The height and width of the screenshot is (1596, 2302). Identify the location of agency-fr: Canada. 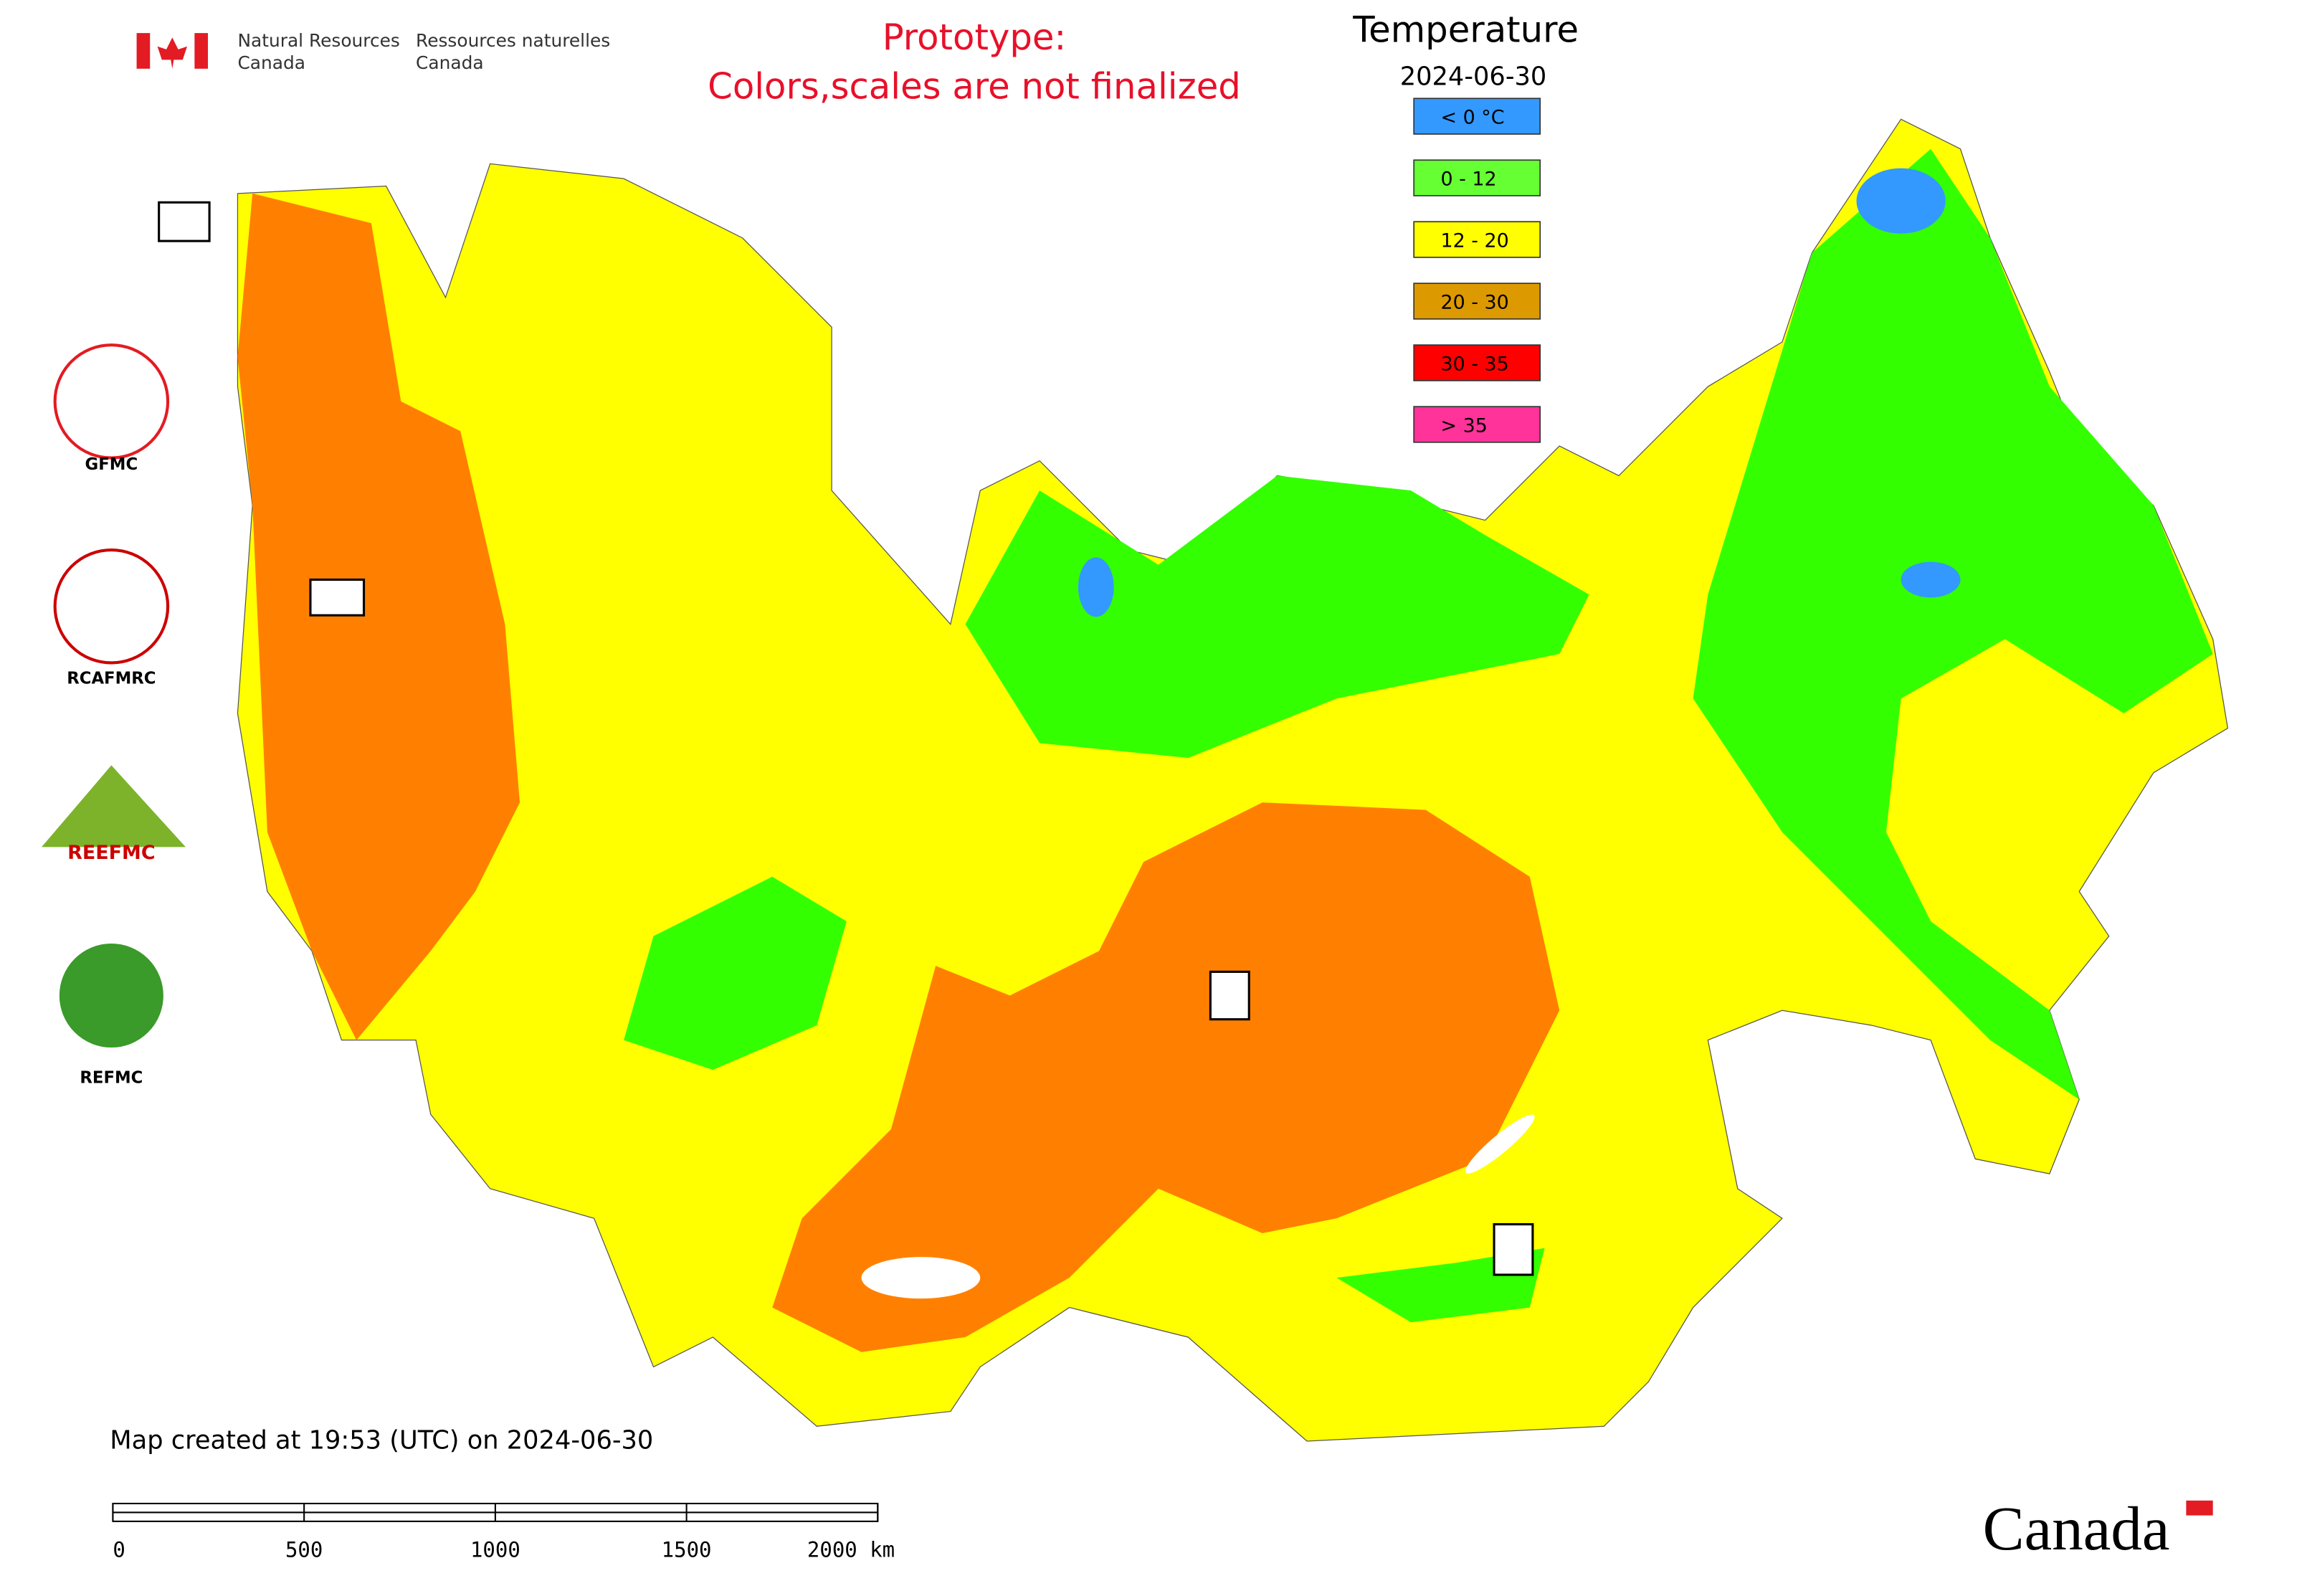
(450, 62).